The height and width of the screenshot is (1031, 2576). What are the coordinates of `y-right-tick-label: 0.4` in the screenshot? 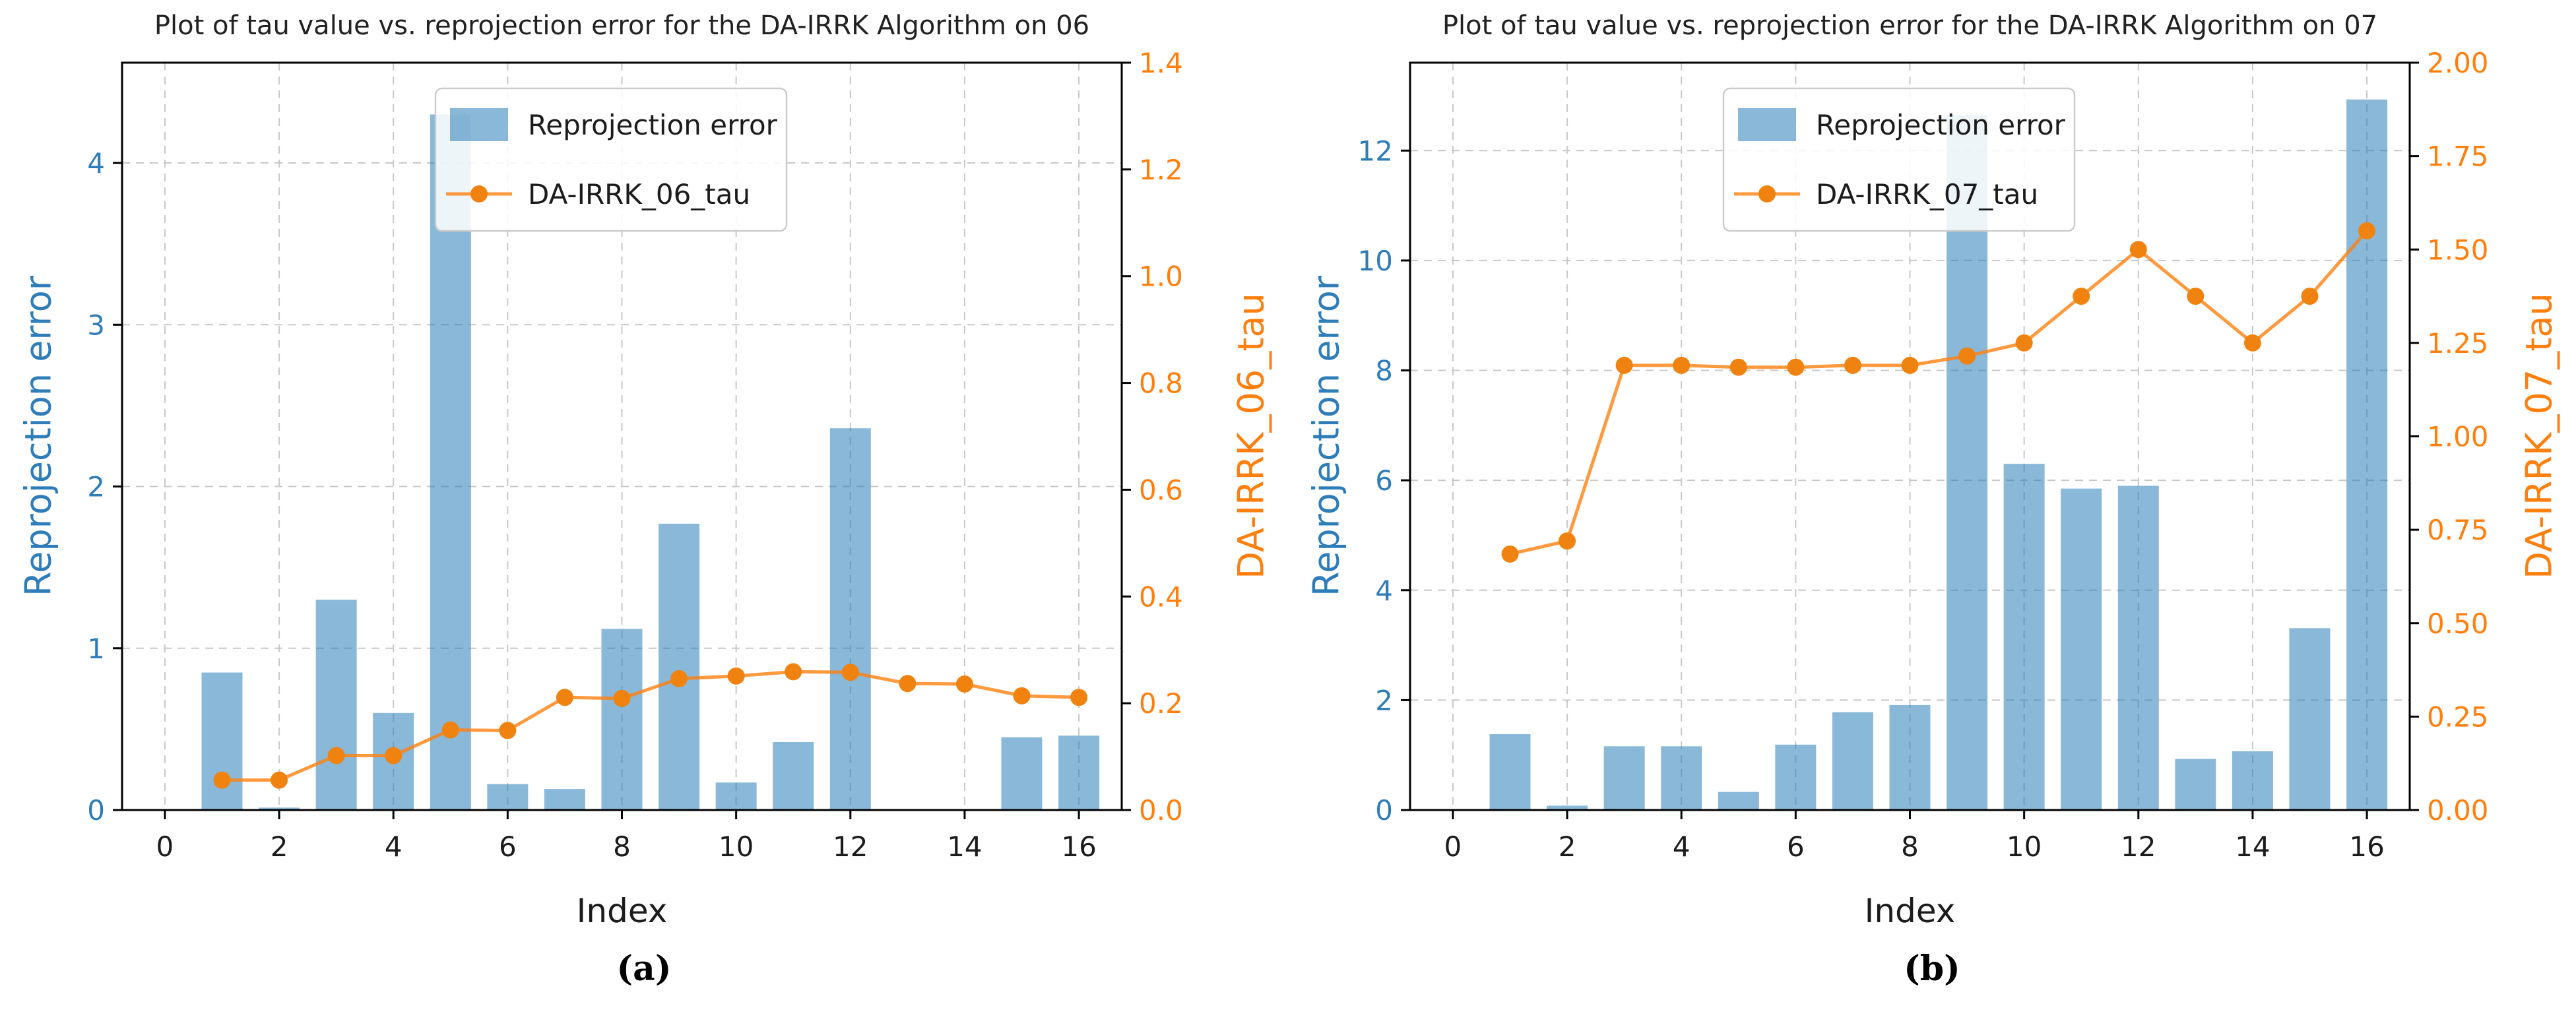 It's located at (1161, 596).